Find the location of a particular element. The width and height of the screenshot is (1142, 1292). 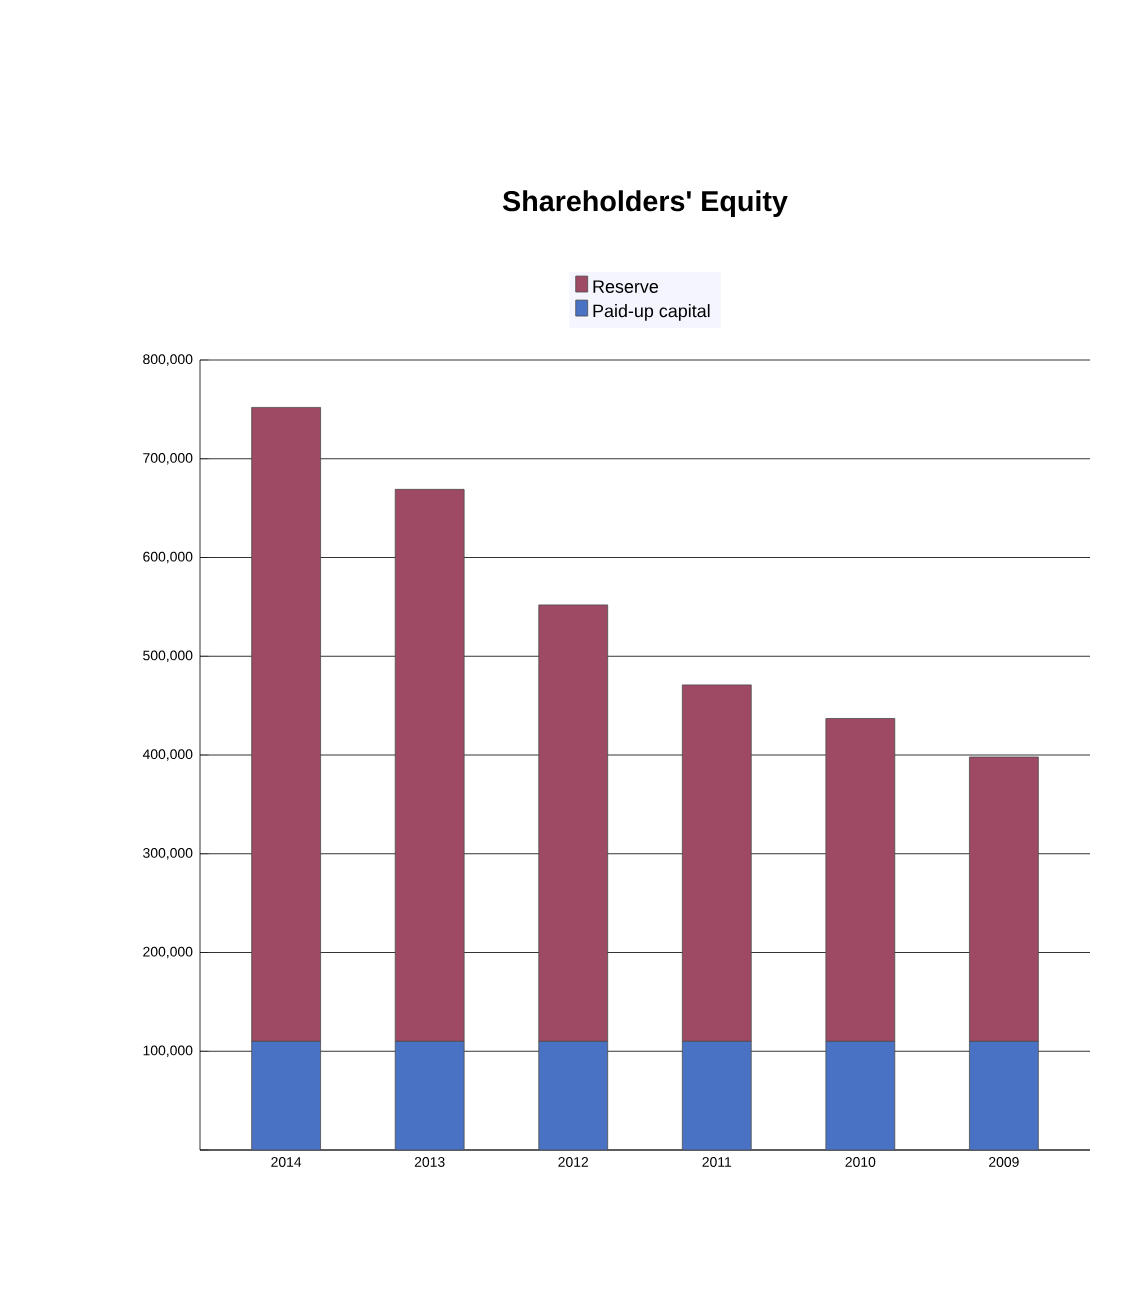

legend-label: Reserve is located at coordinates (626, 286).